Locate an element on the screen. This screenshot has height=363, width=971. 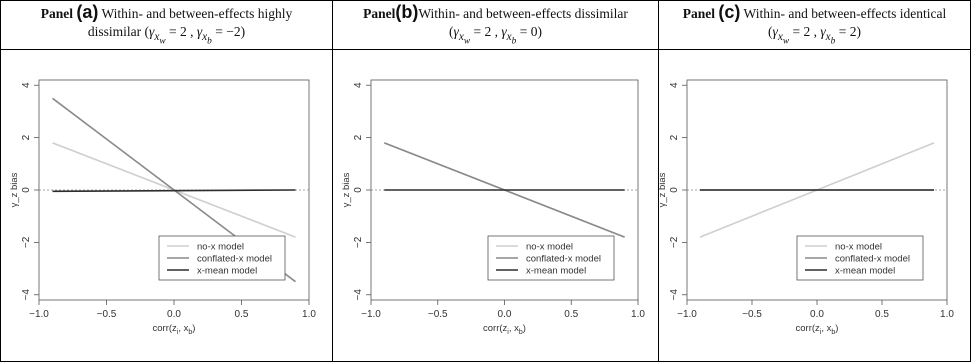
legend-label-c-0: no-x model is located at coordinates (858, 247).